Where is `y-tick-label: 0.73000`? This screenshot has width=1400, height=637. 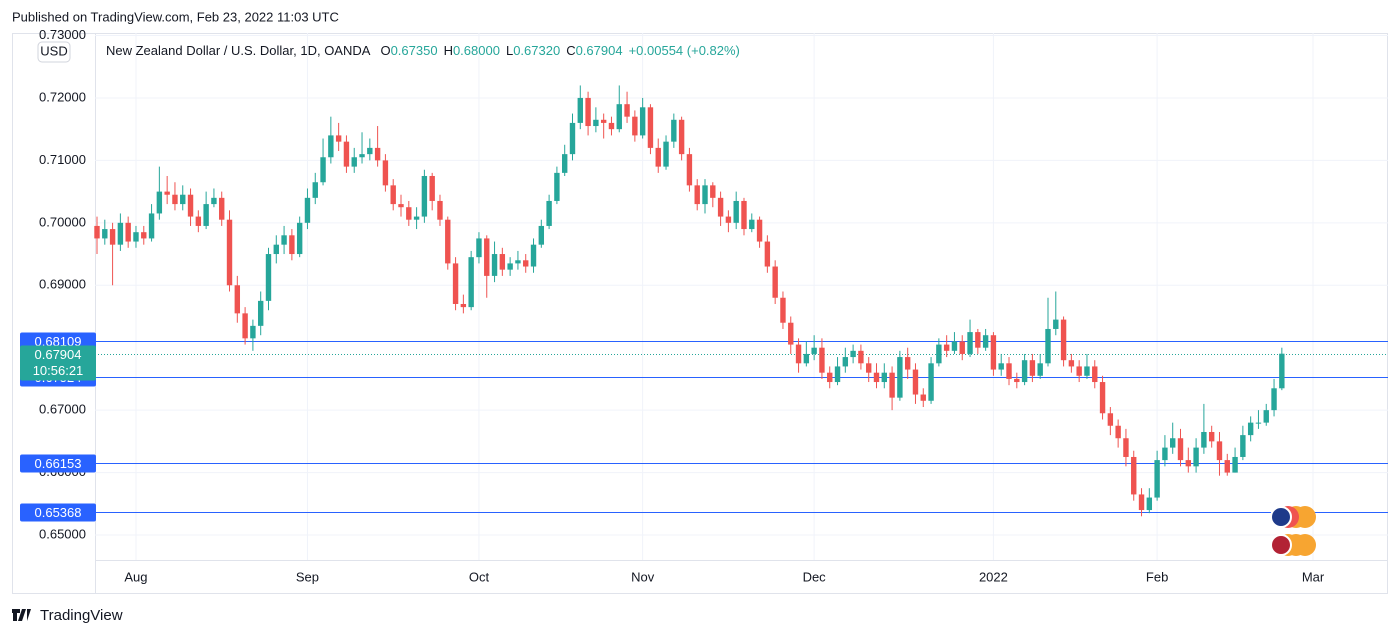
y-tick-label: 0.73000 is located at coordinates (62, 34).